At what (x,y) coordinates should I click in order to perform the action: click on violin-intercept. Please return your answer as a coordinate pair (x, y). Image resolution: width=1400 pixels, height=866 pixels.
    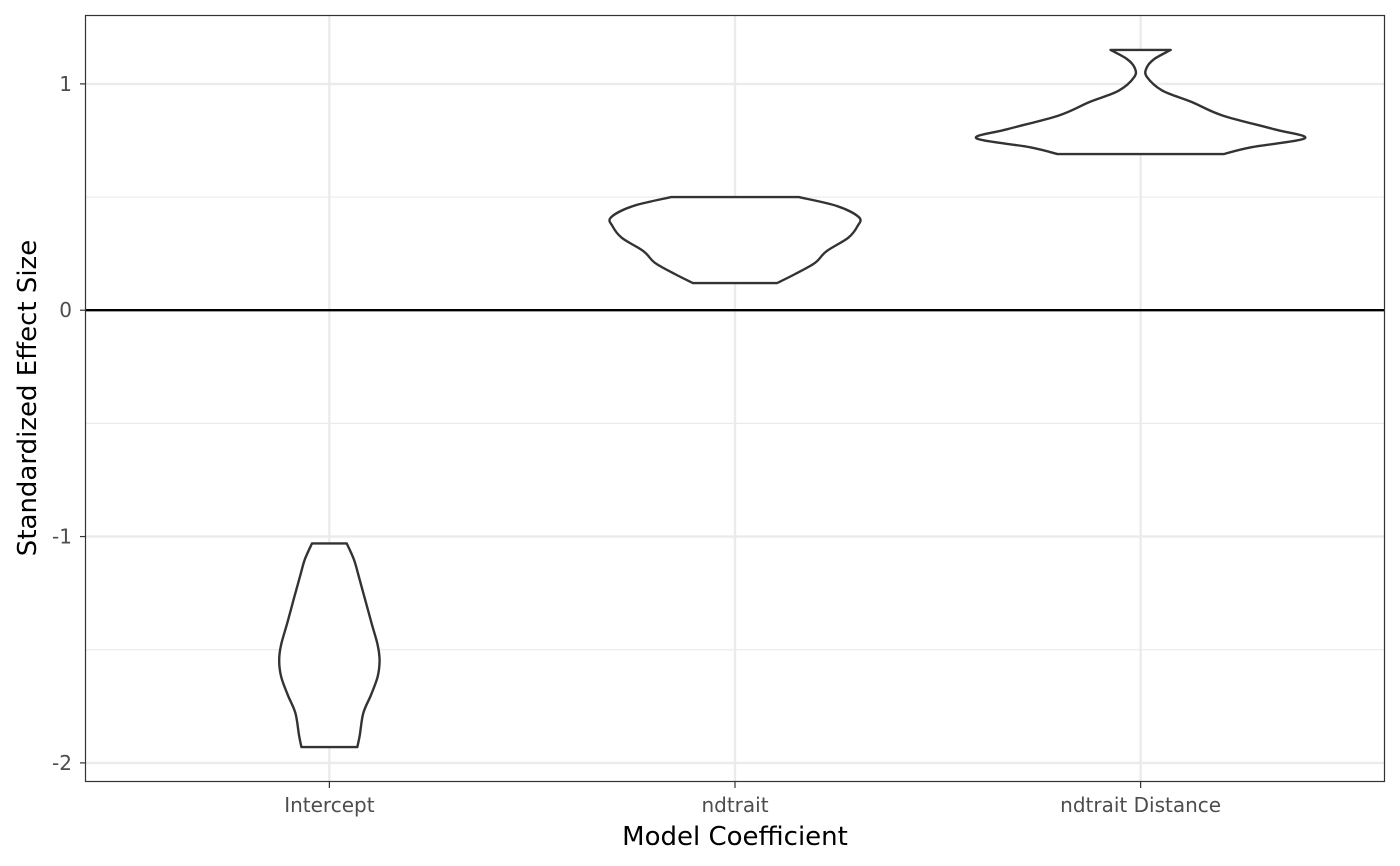
    Looking at the image, I should click on (329, 645).